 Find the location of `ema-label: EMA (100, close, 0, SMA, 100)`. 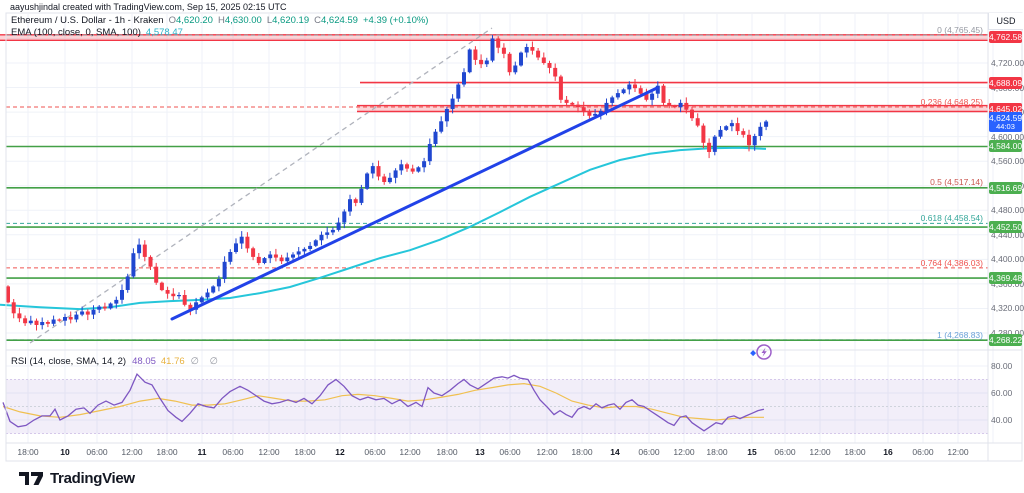

ema-label: EMA (100, close, 0, SMA, 100) is located at coordinates (76, 32).